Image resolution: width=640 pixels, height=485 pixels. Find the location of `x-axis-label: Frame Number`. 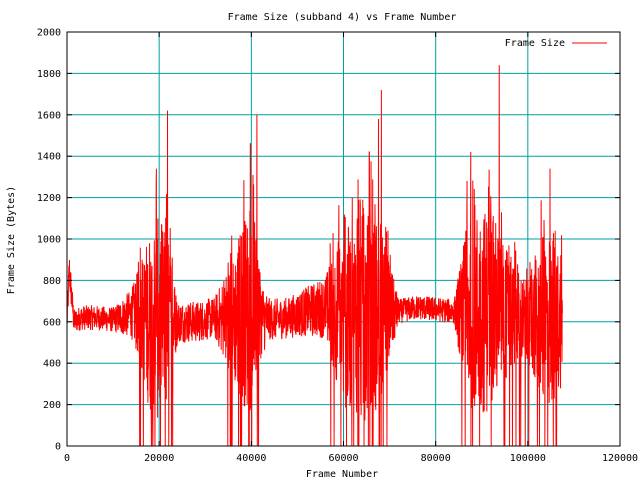

x-axis-label: Frame Number is located at coordinates (342, 474).